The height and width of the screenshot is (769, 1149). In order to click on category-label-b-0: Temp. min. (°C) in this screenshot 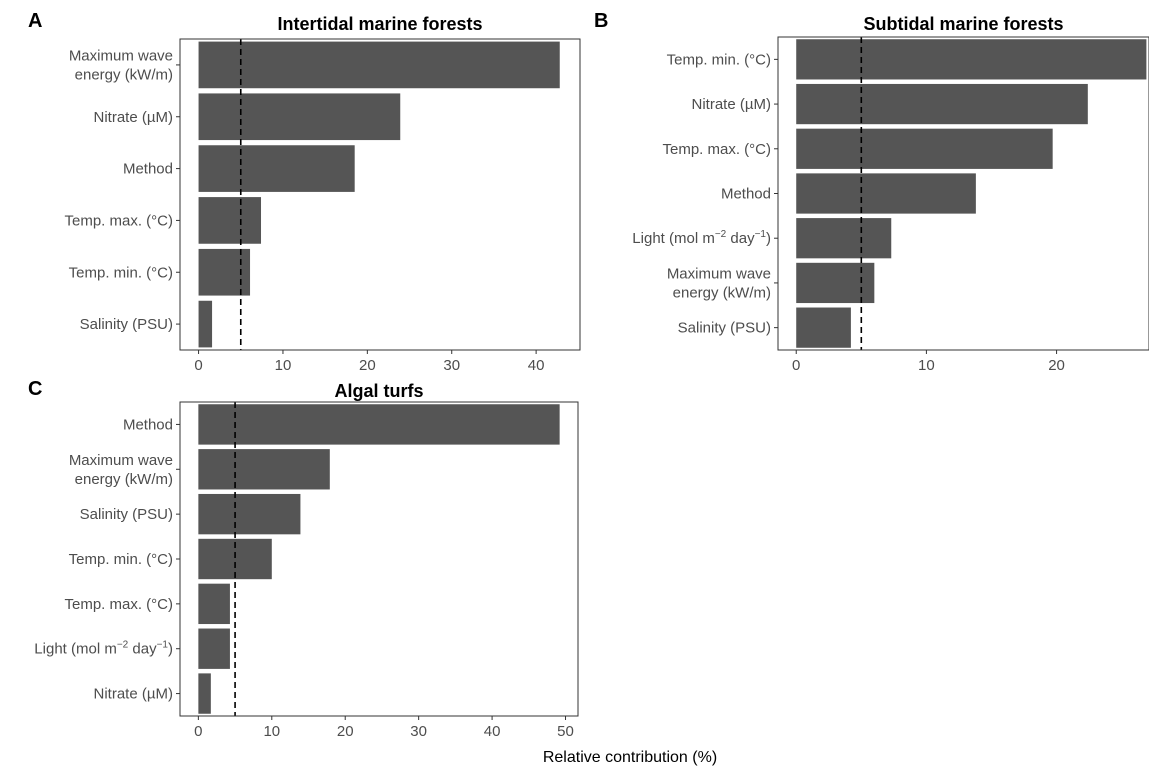, I will do `click(719, 59)`.